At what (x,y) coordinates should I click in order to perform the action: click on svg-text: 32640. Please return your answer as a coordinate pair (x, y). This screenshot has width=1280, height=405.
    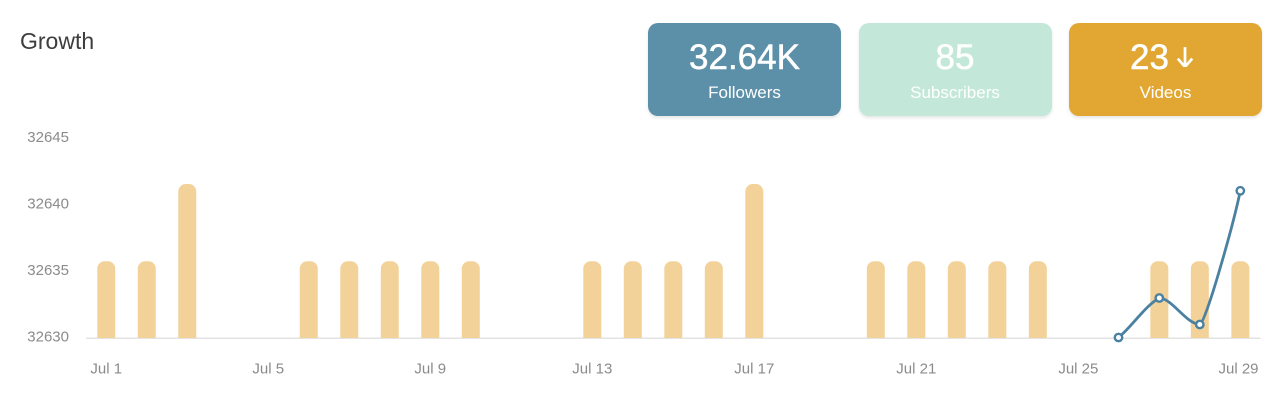
    Looking at the image, I should click on (48, 204).